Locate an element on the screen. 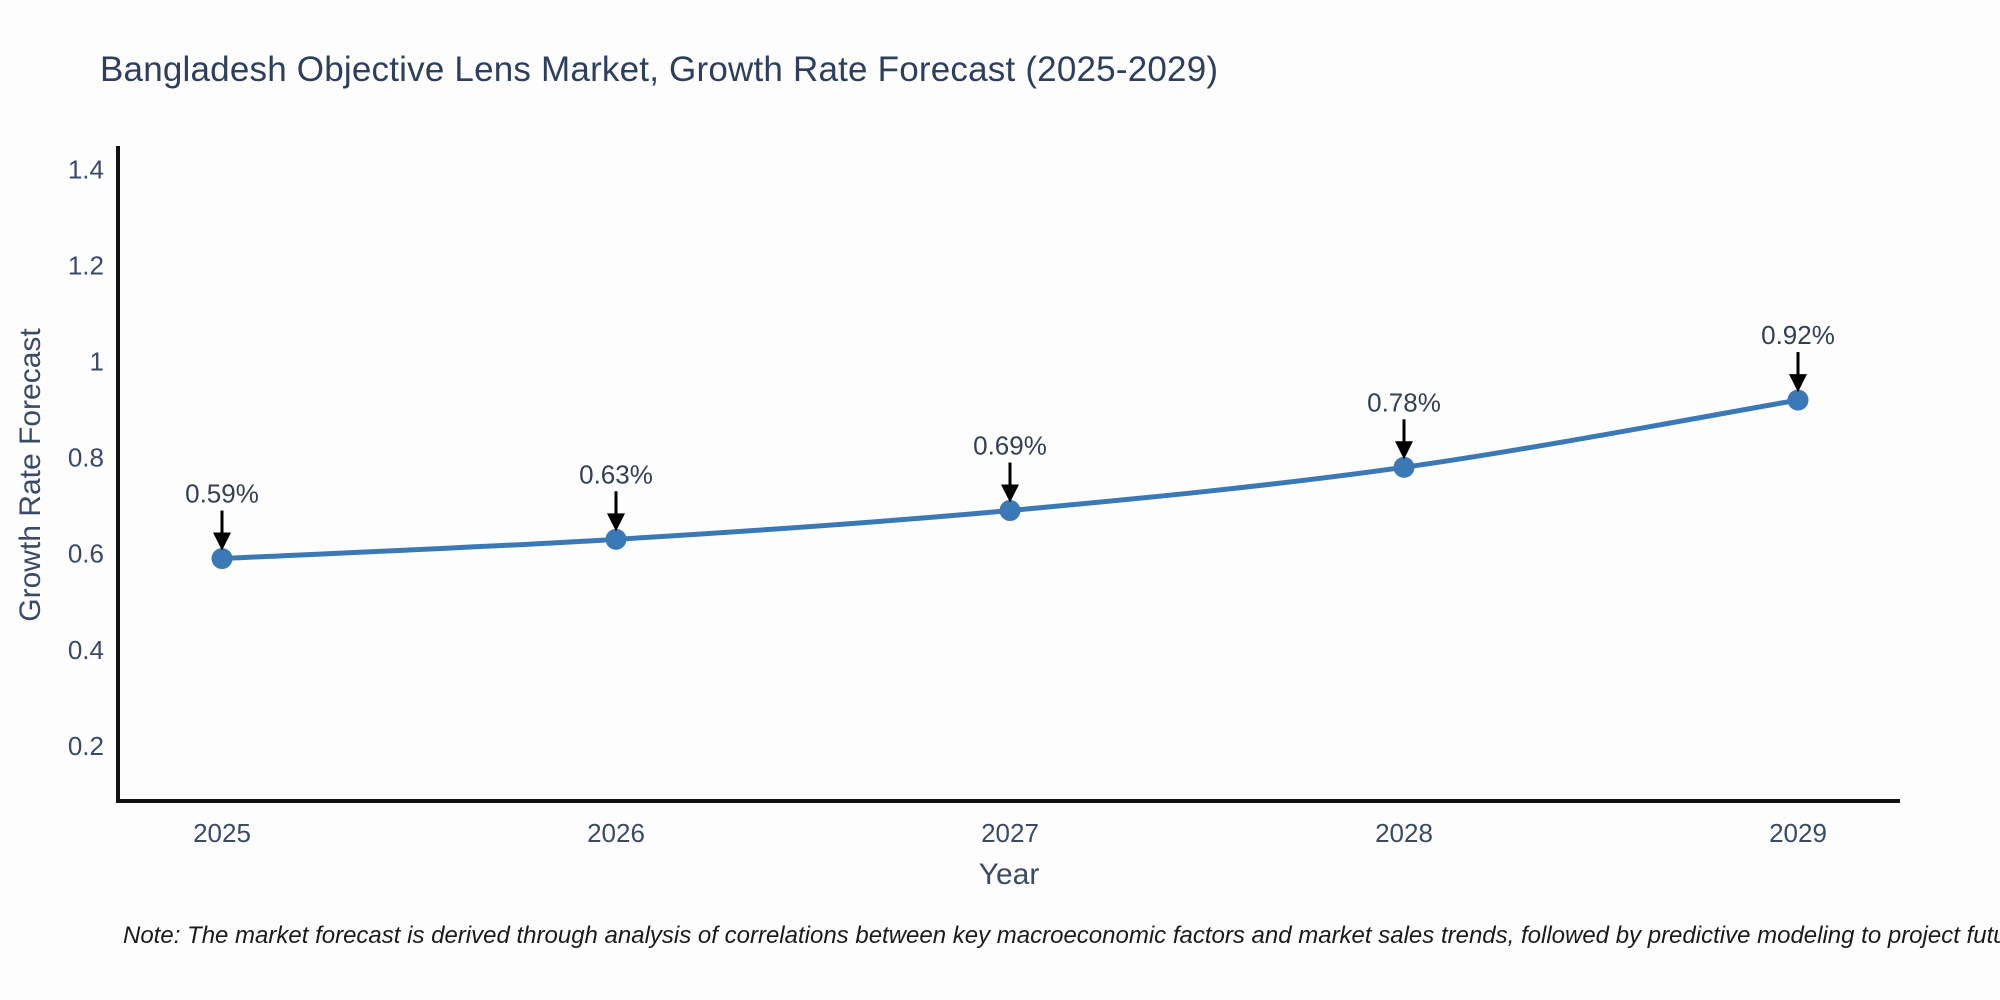  x-axis-title: Year is located at coordinates (1009, 874).